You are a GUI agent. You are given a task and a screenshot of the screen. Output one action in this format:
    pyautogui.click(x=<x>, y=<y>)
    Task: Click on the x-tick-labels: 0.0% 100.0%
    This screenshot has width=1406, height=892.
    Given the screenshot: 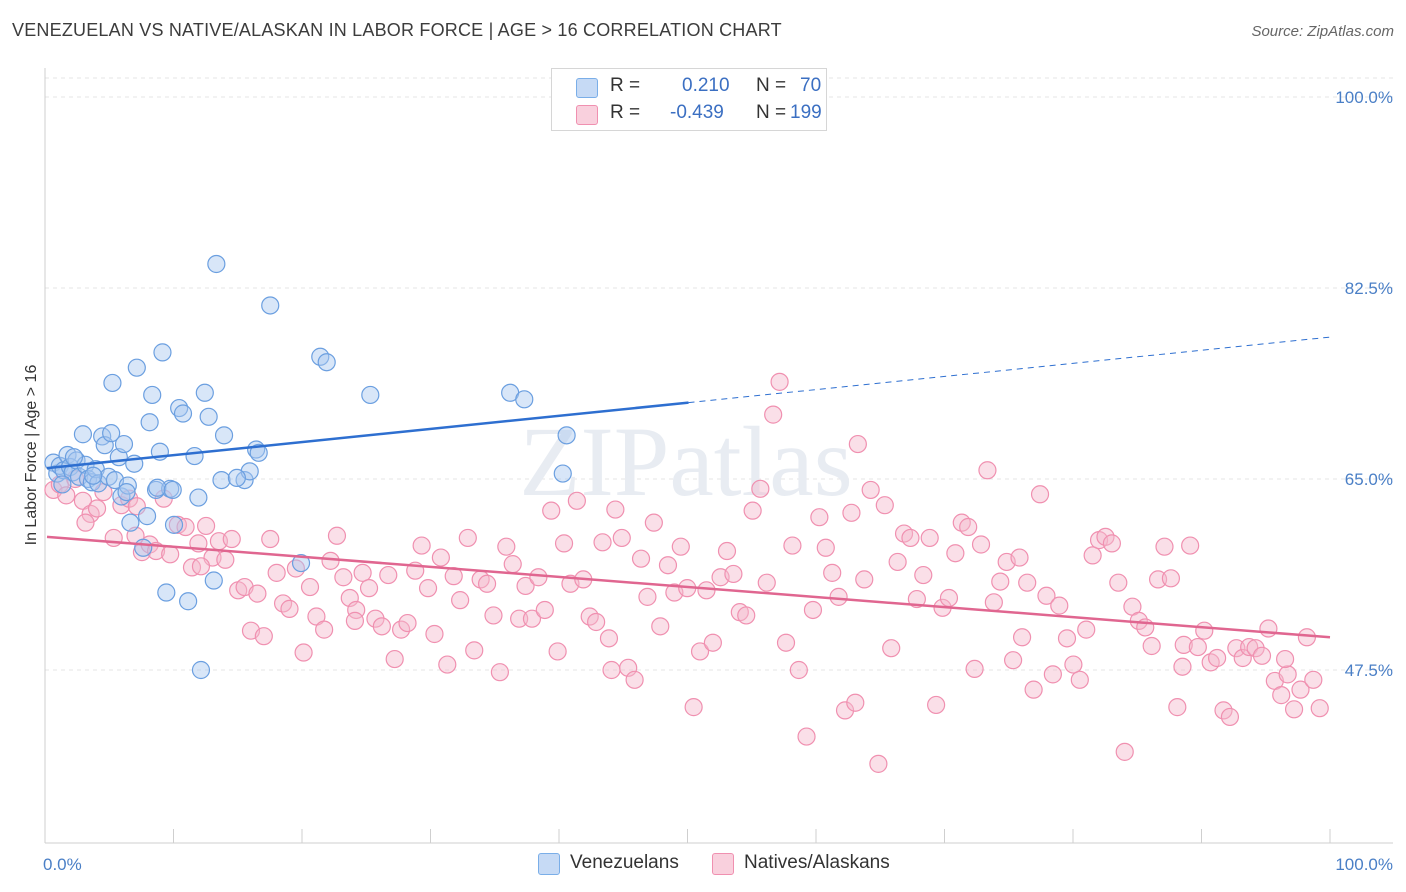 What is the action you would take?
    pyautogui.click(x=718, y=864)
    